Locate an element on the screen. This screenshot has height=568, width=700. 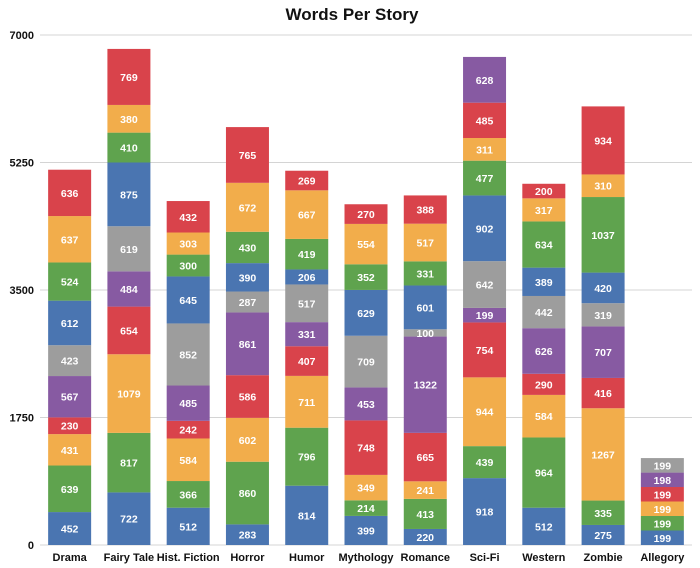
segment-value-label: 637 is located at coordinates (70, 240).